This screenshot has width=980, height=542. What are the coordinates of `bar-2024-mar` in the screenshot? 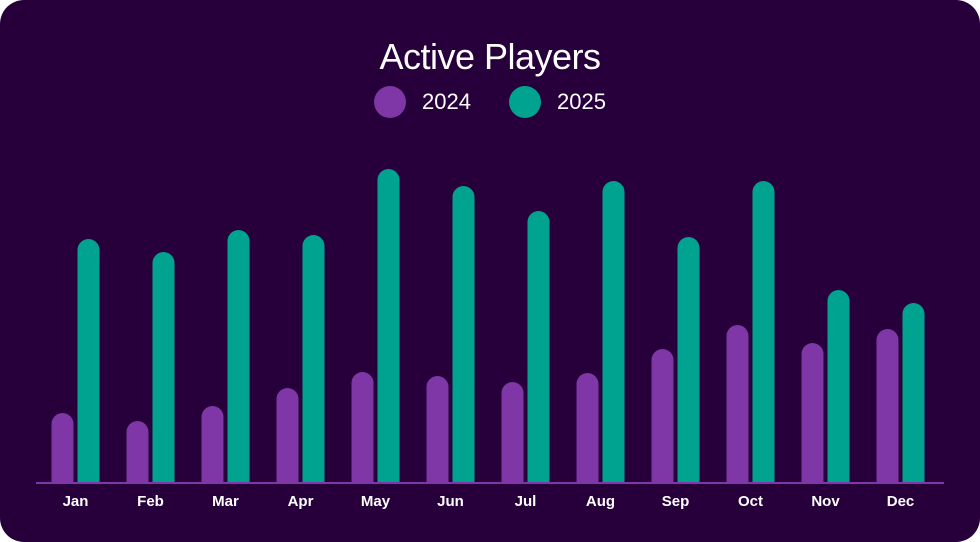 It's located at (212, 444).